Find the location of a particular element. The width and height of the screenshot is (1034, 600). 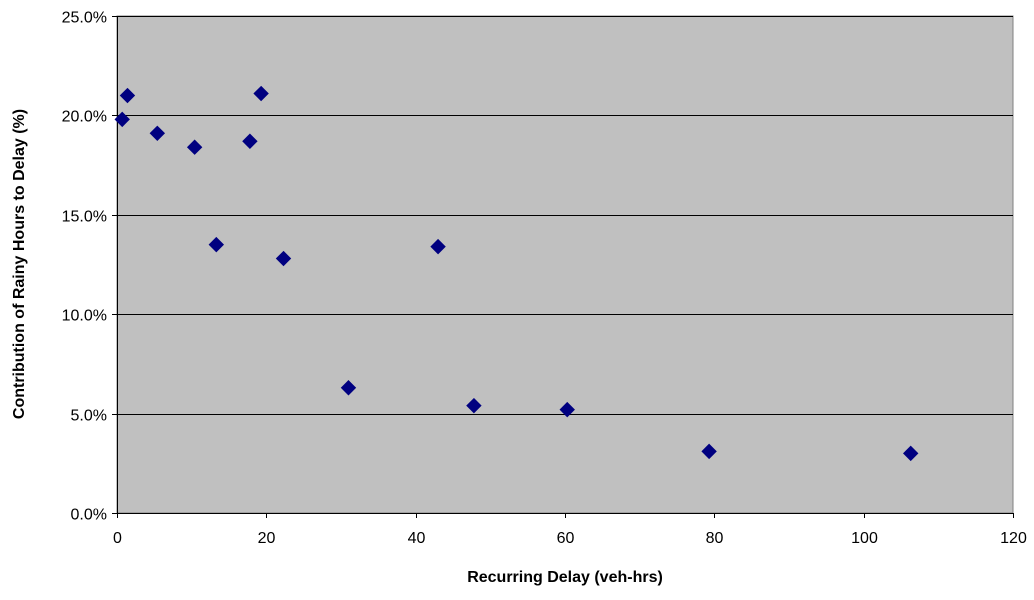

y-tick-label: 10.0% is located at coordinates (84, 316).